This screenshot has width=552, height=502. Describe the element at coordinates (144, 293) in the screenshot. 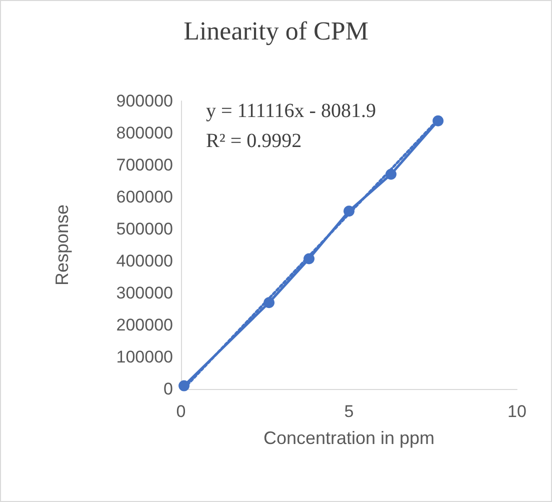

I see `y-tick-label: 300000` at that location.